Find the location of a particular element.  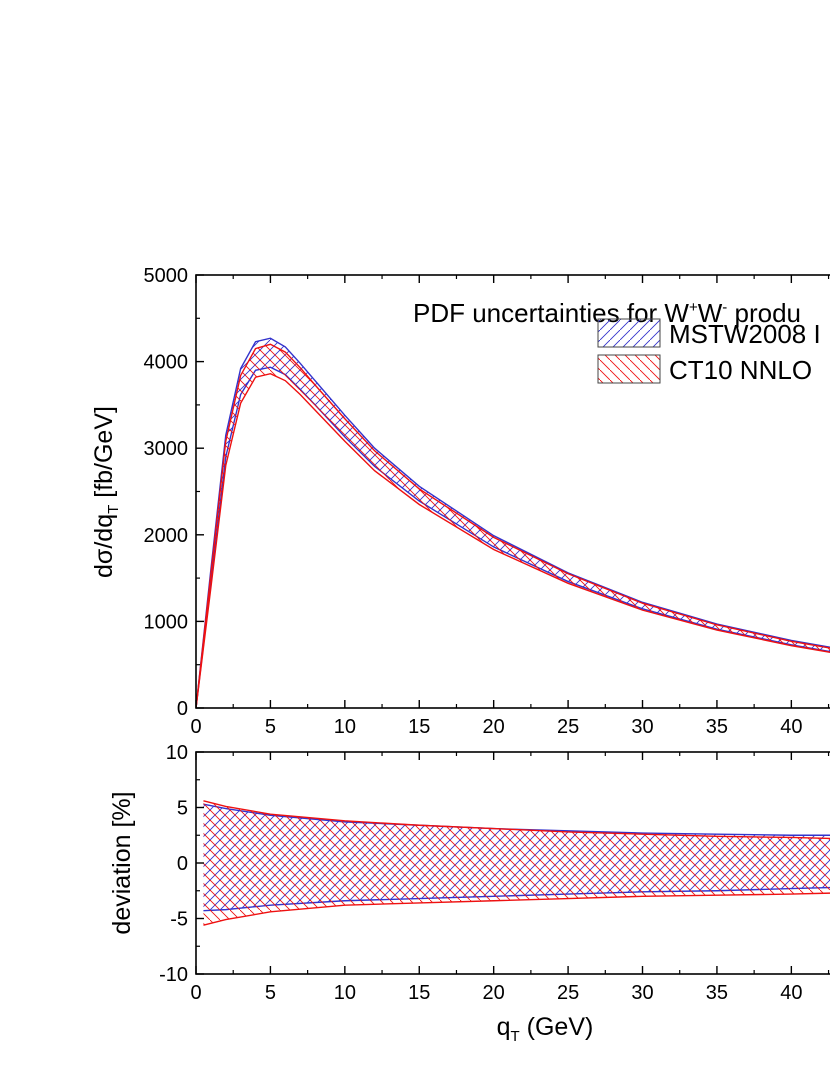

bottom-band-ct10 is located at coordinates (516, 863).